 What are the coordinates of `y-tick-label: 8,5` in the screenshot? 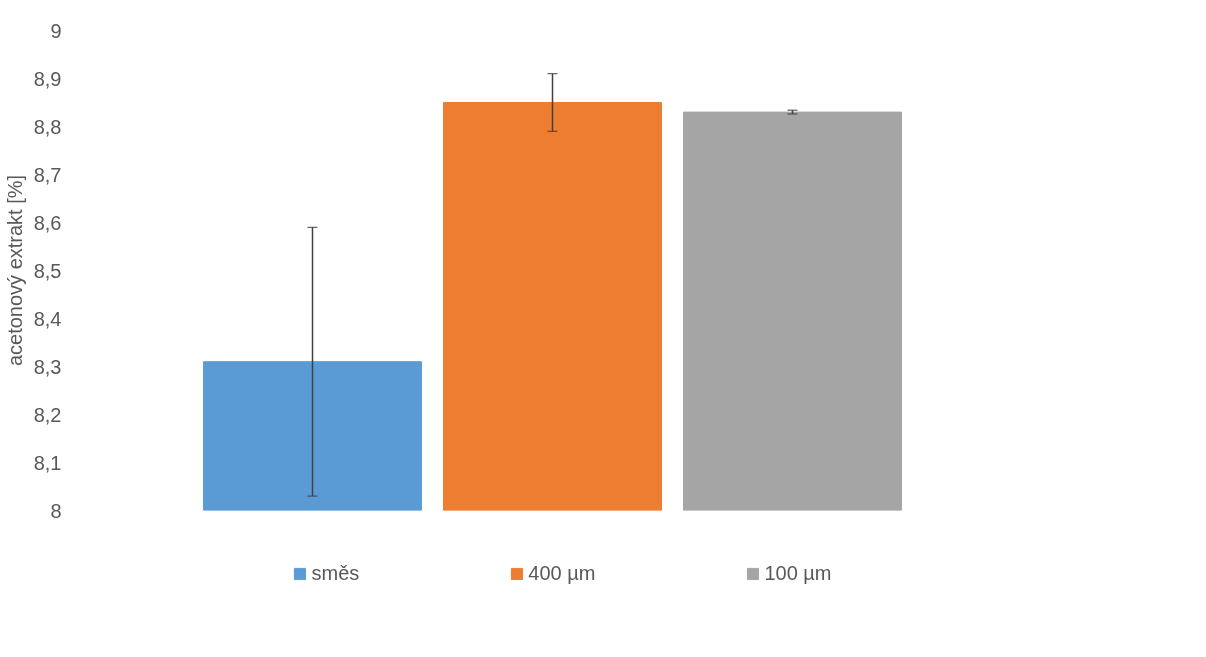 It's located at (47, 270).